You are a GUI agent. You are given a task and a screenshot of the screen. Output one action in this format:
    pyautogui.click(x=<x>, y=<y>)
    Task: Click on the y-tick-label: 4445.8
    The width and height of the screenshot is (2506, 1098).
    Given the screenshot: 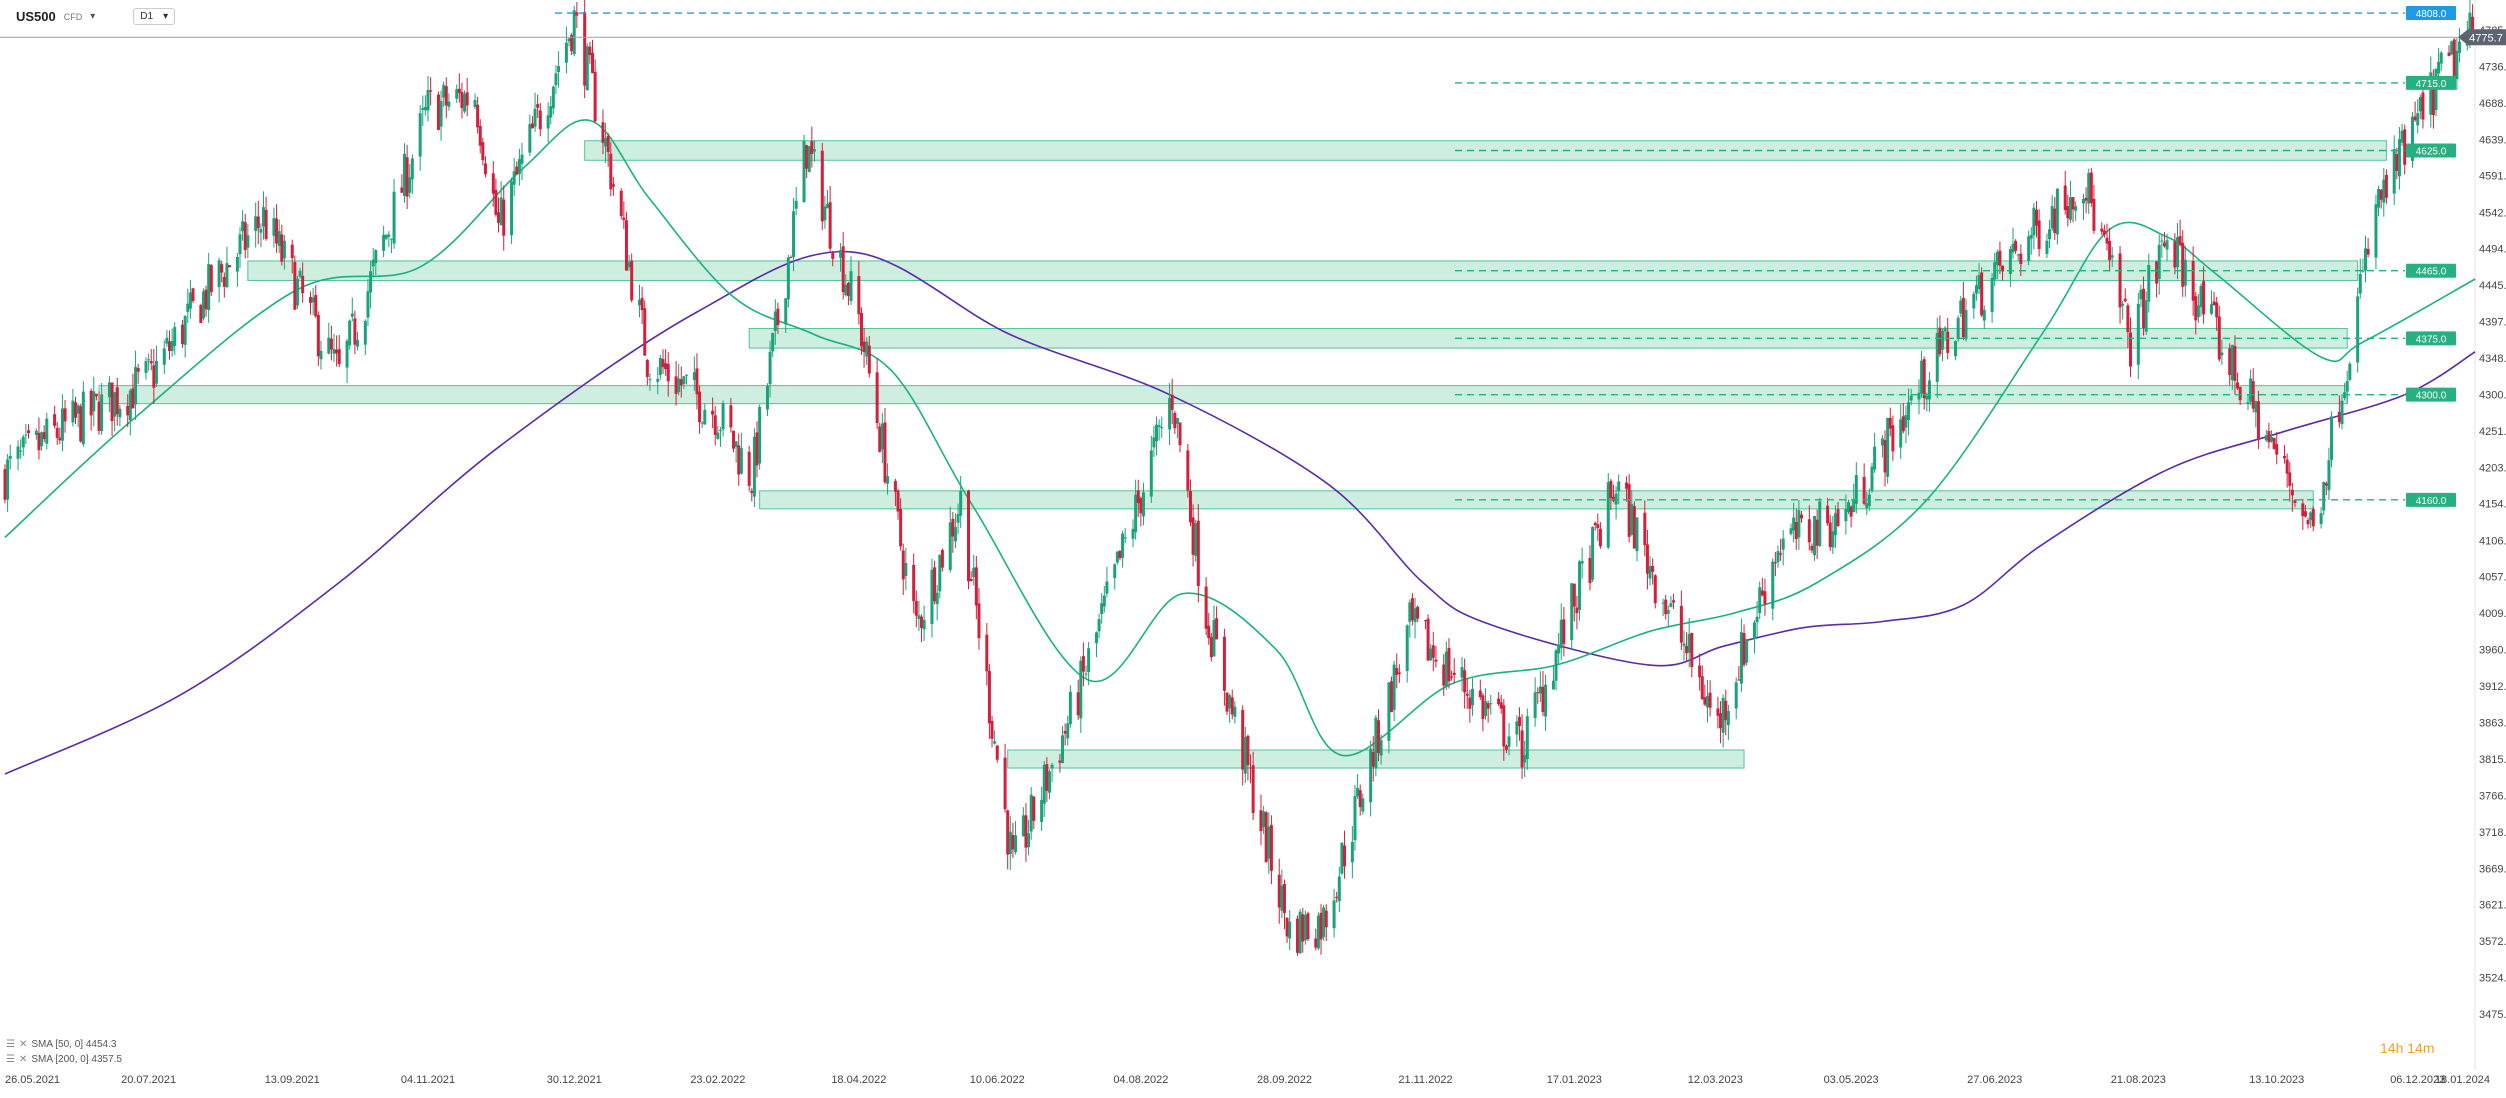 What is the action you would take?
    pyautogui.click(x=2492, y=286)
    